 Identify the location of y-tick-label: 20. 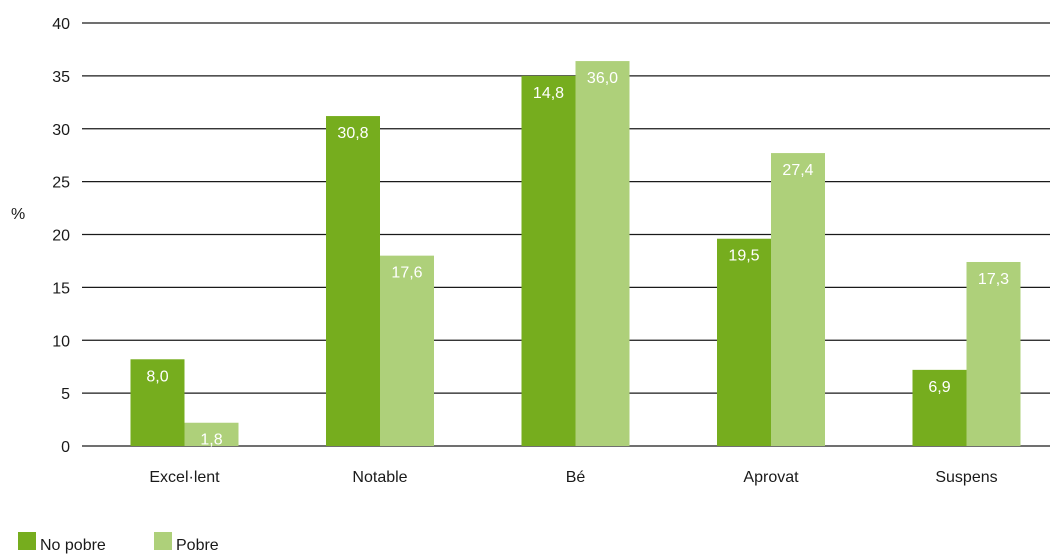
(61, 236).